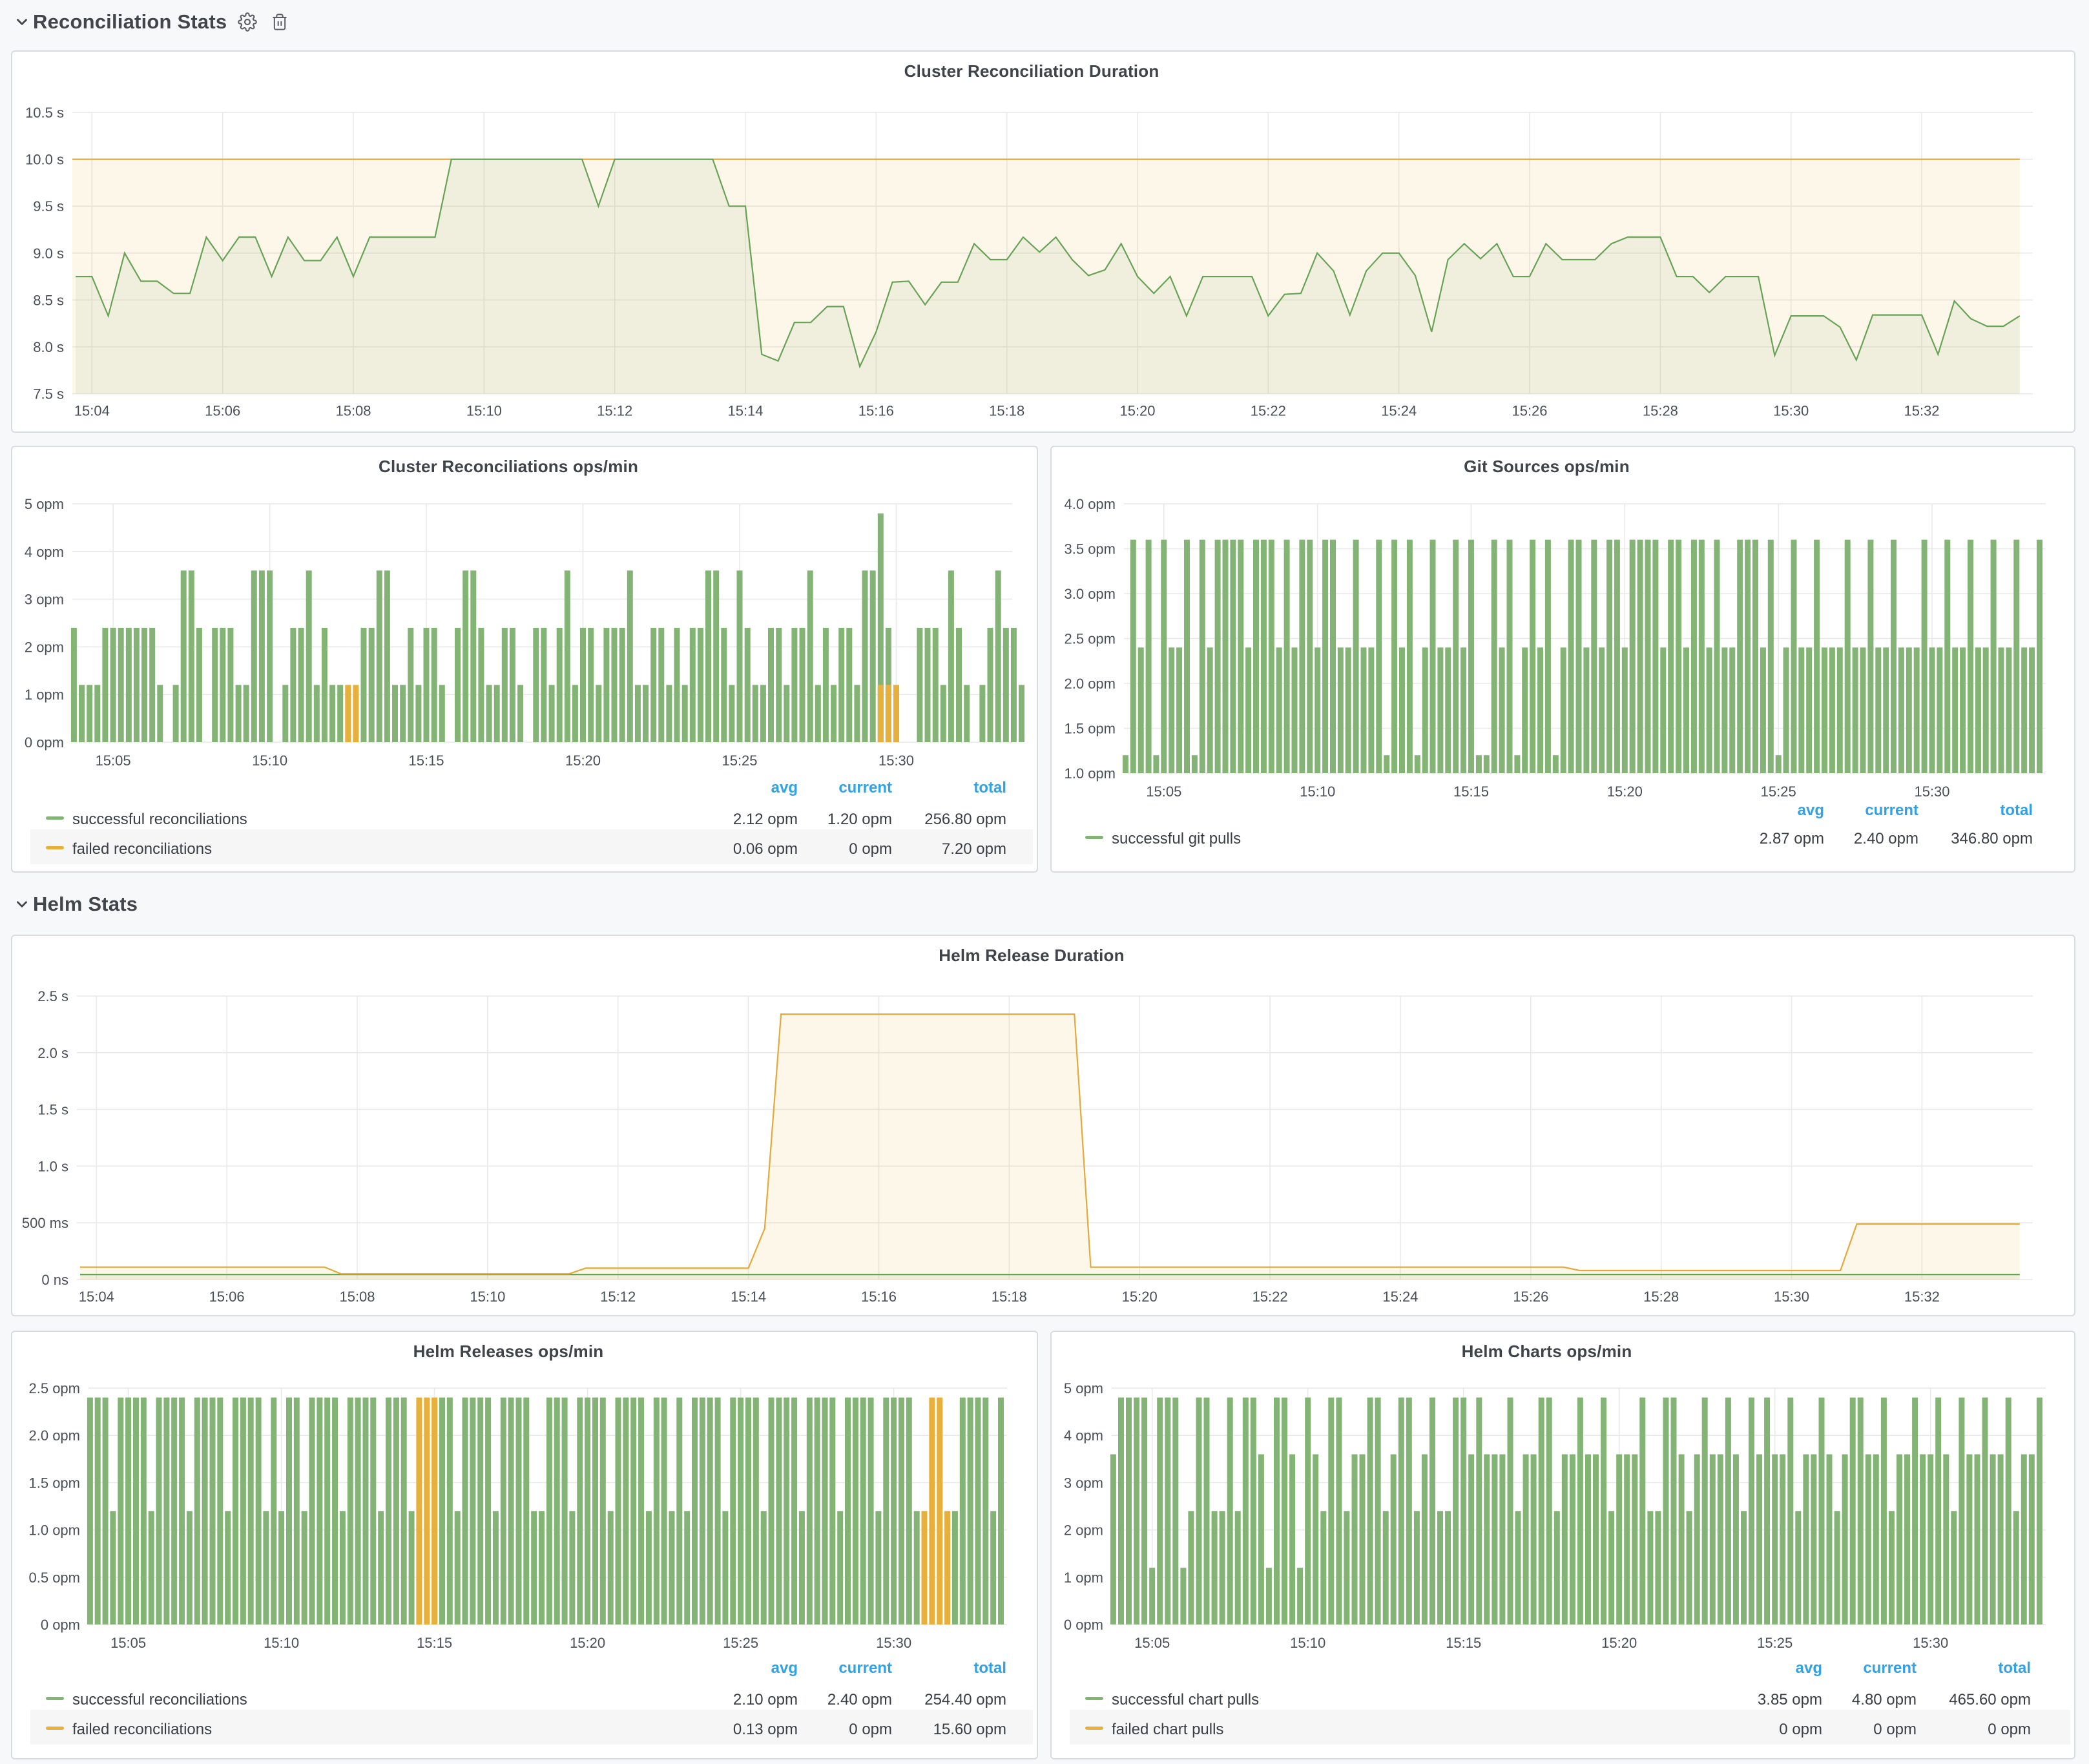 This screenshot has height=1764, width=2089. Describe the element at coordinates (745, 411) in the screenshot. I see `svg-text: 15:14` at that location.